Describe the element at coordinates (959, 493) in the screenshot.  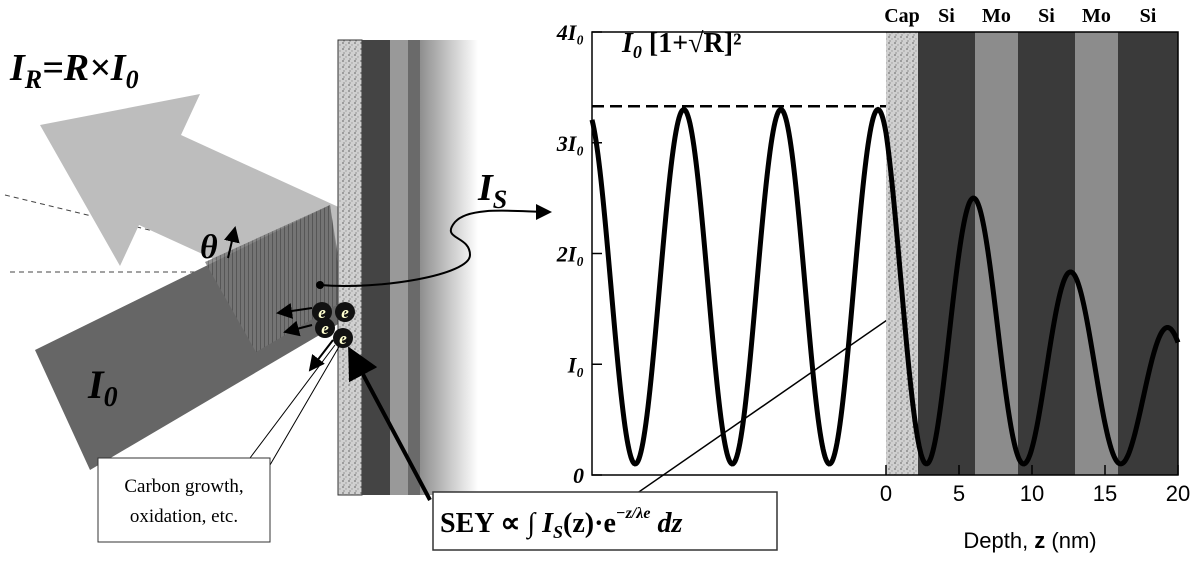
I see `x-tick-label: 5` at that location.